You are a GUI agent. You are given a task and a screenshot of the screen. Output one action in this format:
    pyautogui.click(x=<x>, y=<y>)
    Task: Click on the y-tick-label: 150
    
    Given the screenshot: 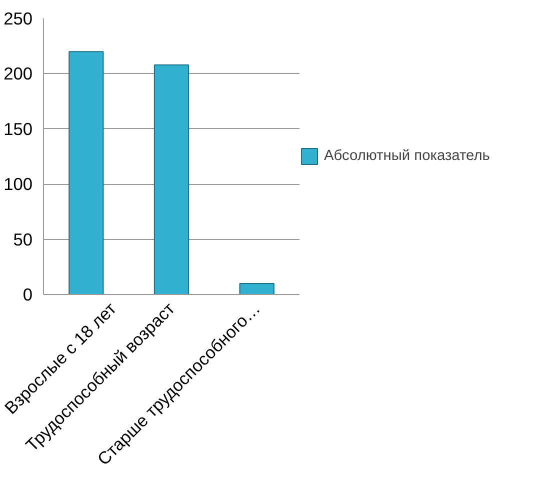 What is the action you would take?
    pyautogui.click(x=18, y=128)
    